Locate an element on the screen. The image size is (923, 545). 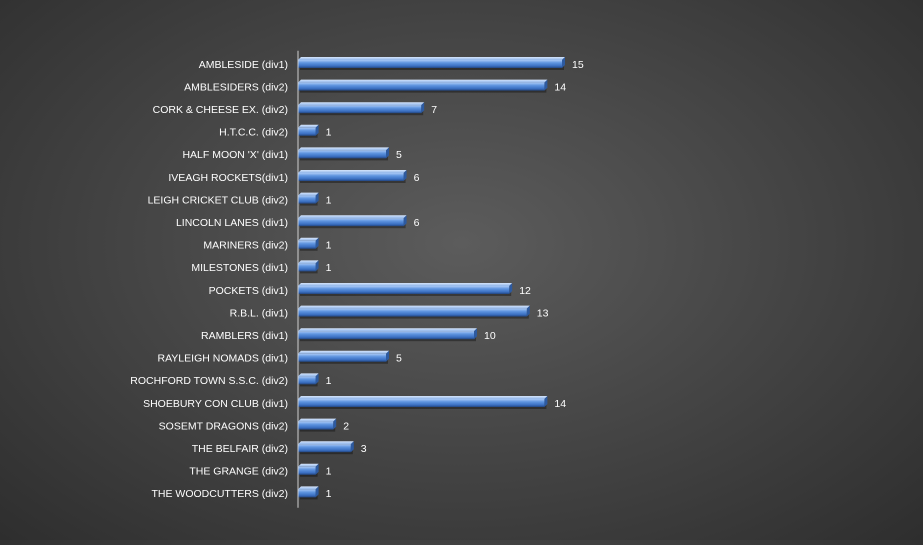
category-label: CORK & CHEESE EX. (div2) is located at coordinates (220, 110).